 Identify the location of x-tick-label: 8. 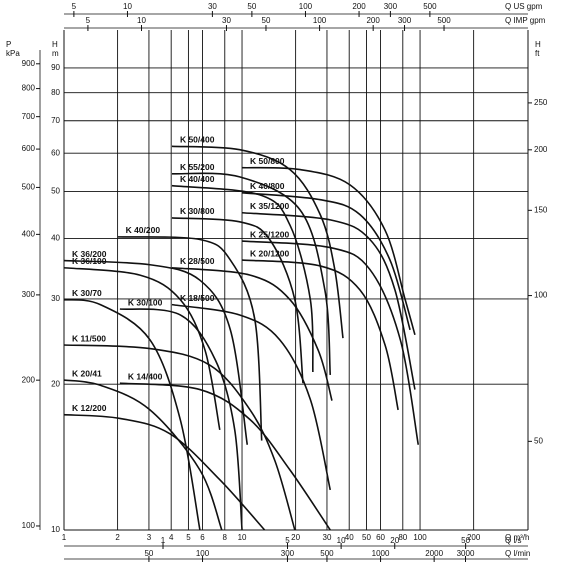
(225, 537).